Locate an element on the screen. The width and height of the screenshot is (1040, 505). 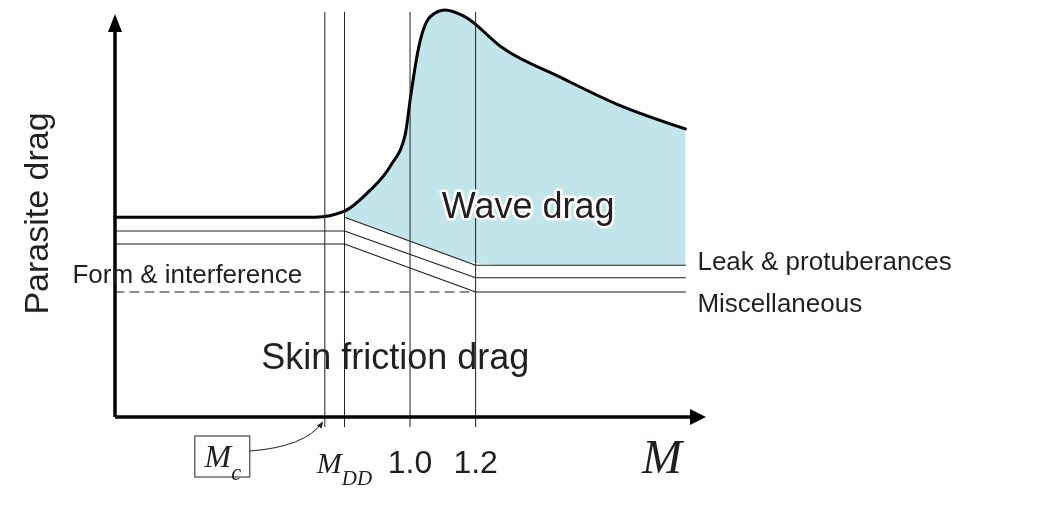
x-axis-title: M is located at coordinates (663, 456).